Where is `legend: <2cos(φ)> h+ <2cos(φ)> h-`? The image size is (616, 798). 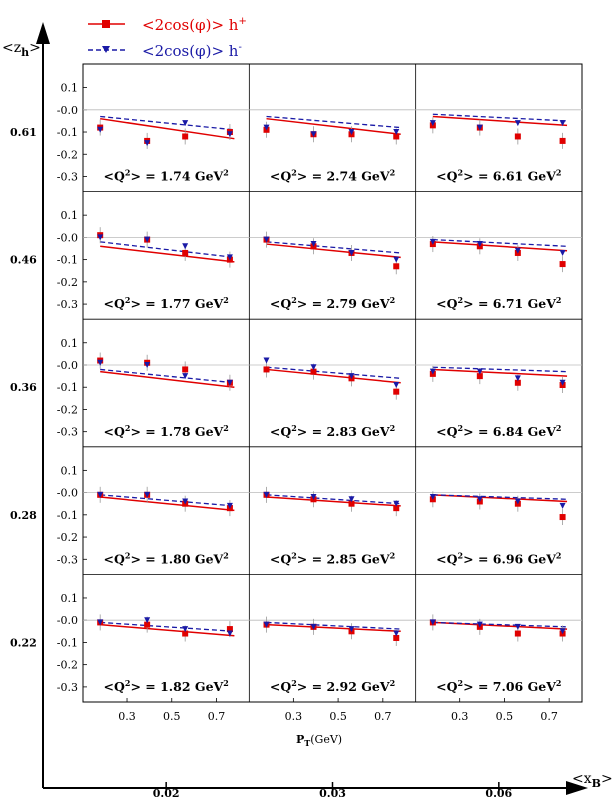
legend: <2cos(φ)> h+ <2cos(φ)> h- is located at coordinates (167, 38).